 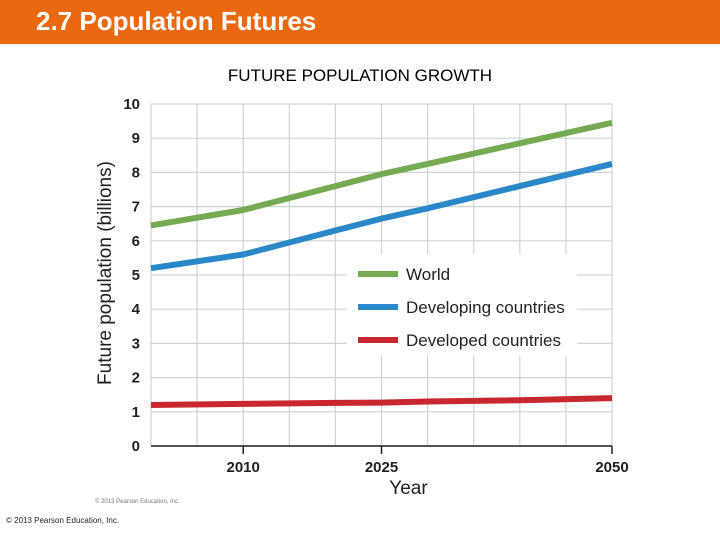 I want to click on copyright-notice: © 2013 Pearson Education, Inc., so click(x=63, y=520).